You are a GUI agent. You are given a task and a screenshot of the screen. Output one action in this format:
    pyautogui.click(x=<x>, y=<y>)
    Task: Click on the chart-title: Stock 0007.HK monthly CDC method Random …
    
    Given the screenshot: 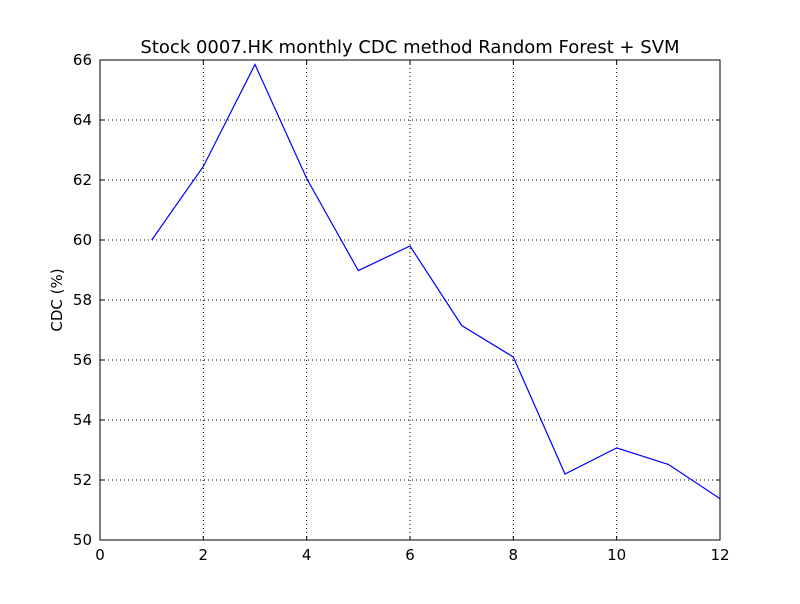 What is the action you would take?
    pyautogui.click(x=409, y=47)
    